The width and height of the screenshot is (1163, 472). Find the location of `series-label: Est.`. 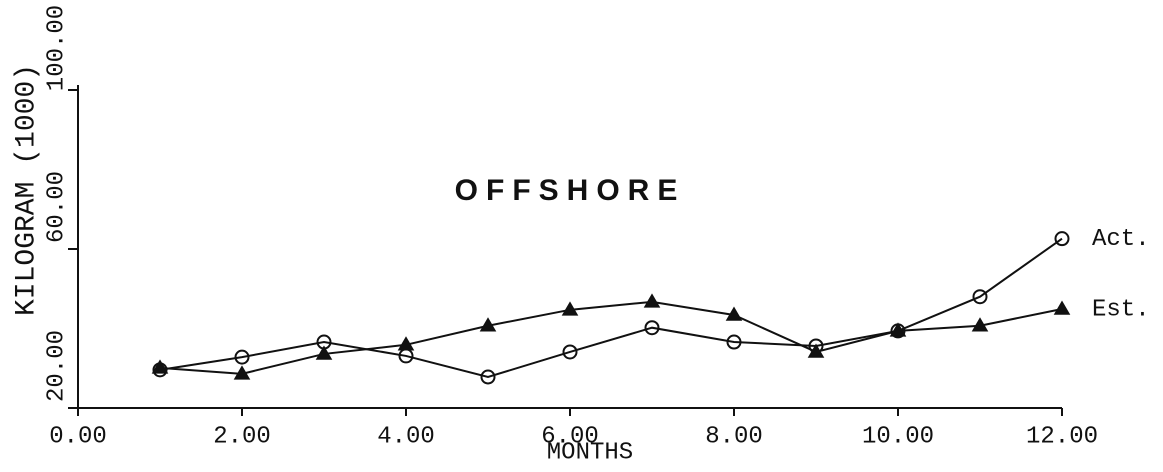

series-label: Est. is located at coordinates (1121, 309).